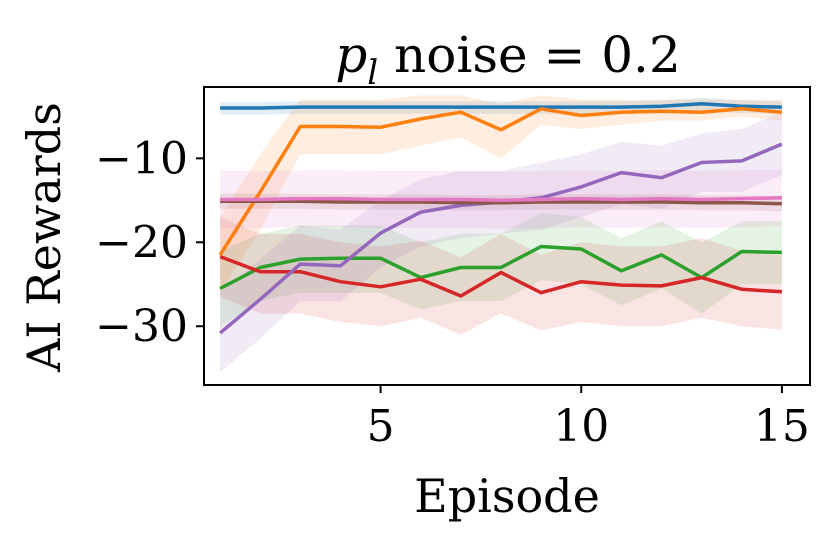  What do you see at coordinates (141, 158) in the screenshot?
I see `y-tick-label-10: −10` at bounding box center [141, 158].